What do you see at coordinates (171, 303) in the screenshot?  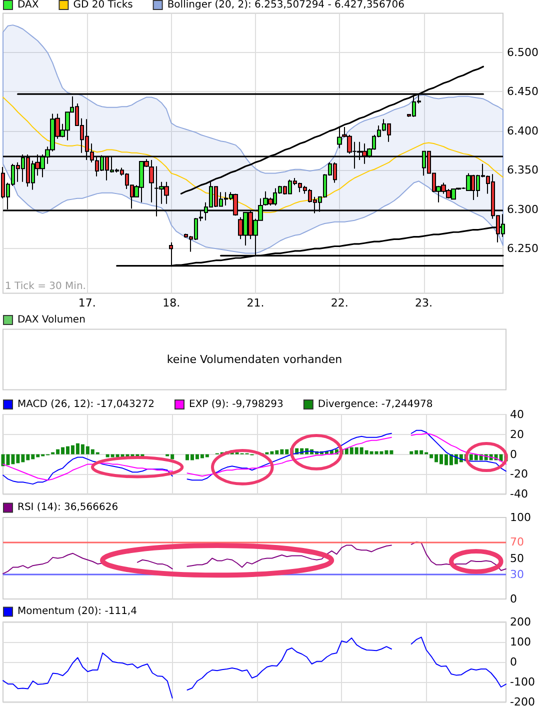 I see `x-tick-label: 18.` at bounding box center [171, 303].